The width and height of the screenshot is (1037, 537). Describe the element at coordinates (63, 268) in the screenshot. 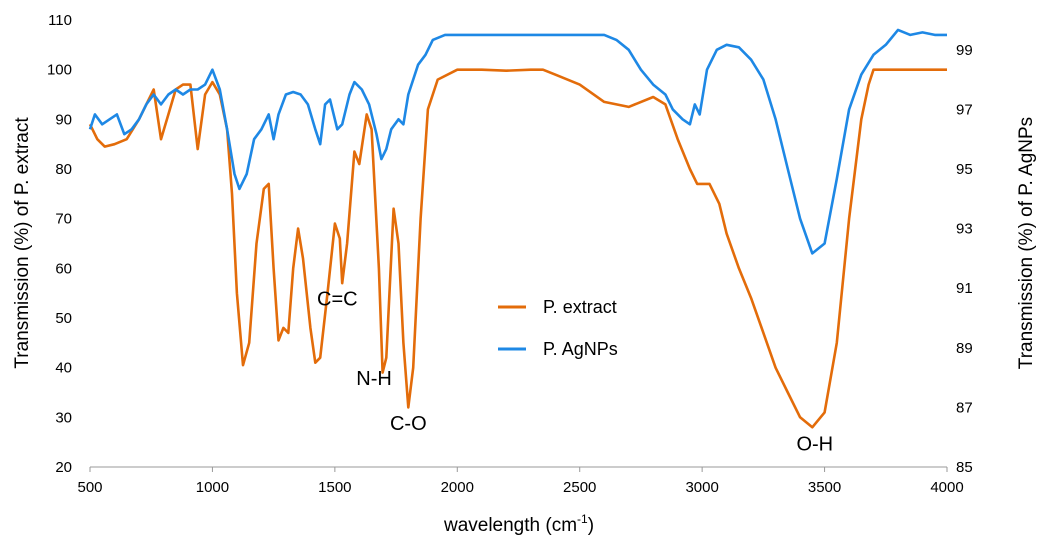

I see `y-left-tick-label: 60` at that location.